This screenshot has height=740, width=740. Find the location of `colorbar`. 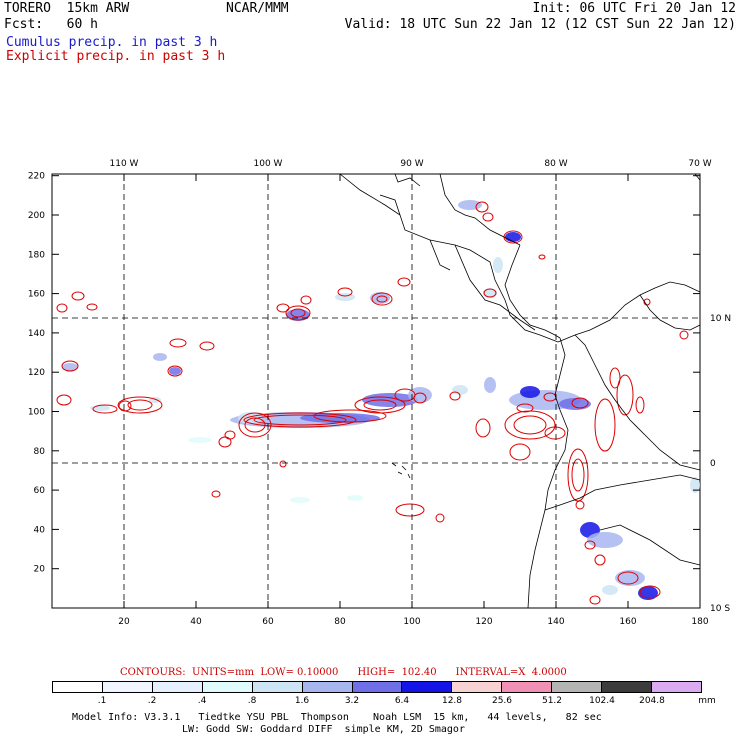

colorbar is located at coordinates (377, 687).